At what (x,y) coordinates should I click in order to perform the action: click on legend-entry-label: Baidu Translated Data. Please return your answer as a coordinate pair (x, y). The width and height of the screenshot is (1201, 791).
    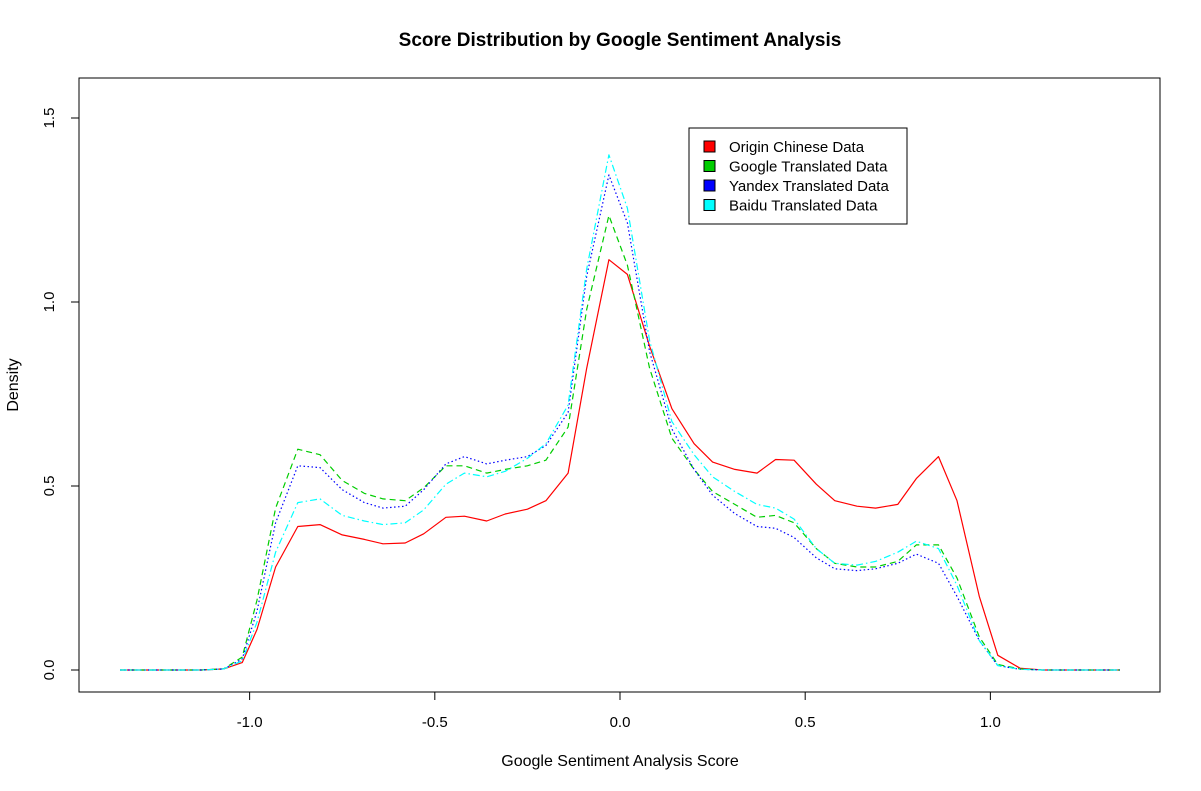
    Looking at the image, I should click on (803, 206).